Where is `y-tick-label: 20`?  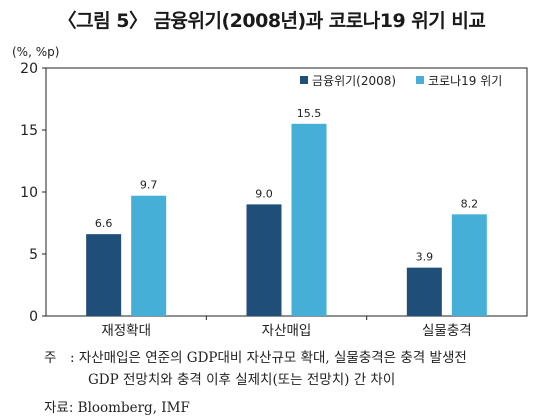 y-tick-label: 20 is located at coordinates (29, 69).